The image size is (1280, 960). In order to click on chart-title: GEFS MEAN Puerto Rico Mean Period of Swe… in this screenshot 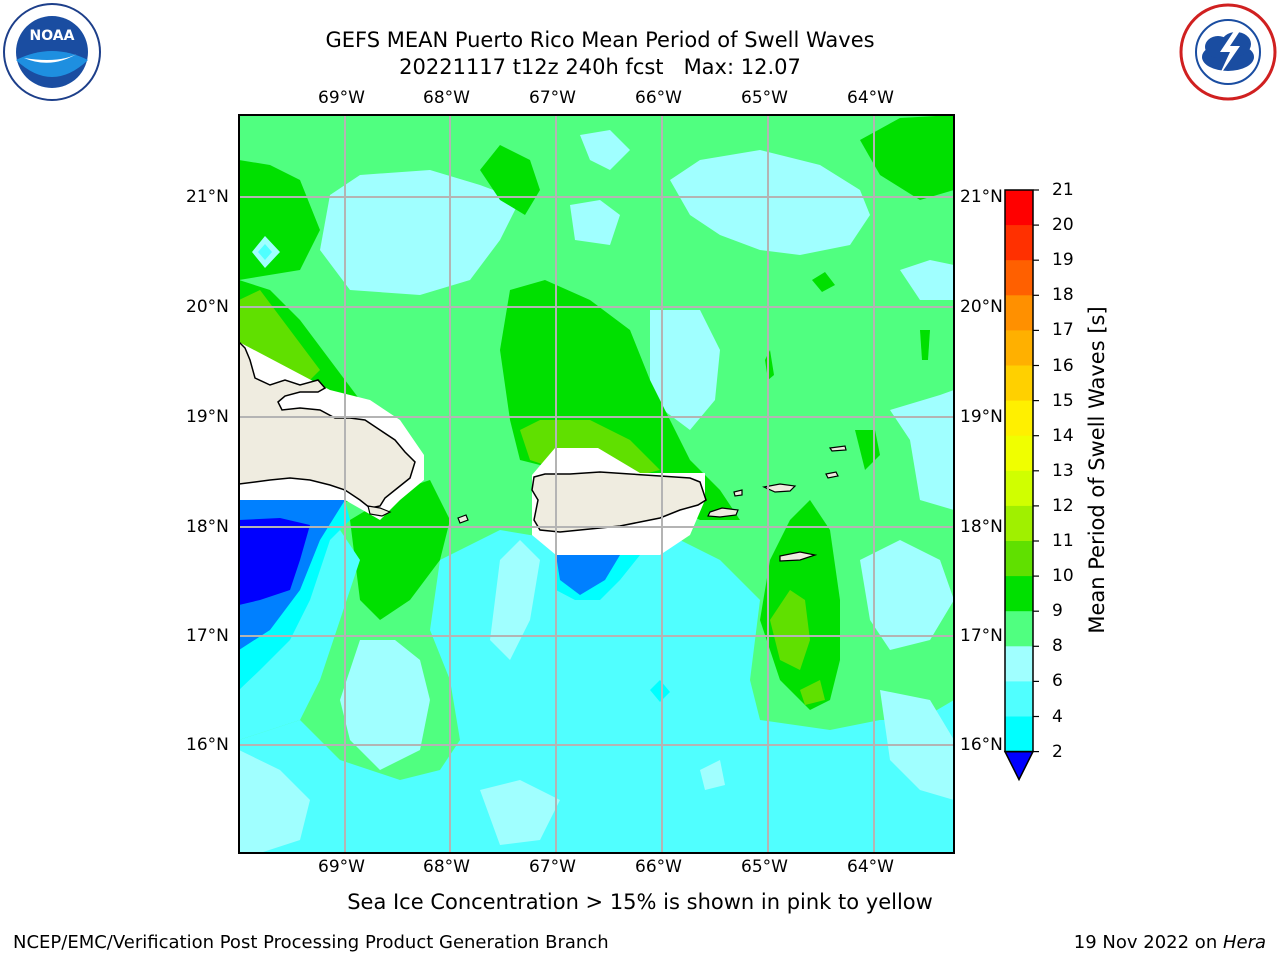, I will do `click(600, 40)`.